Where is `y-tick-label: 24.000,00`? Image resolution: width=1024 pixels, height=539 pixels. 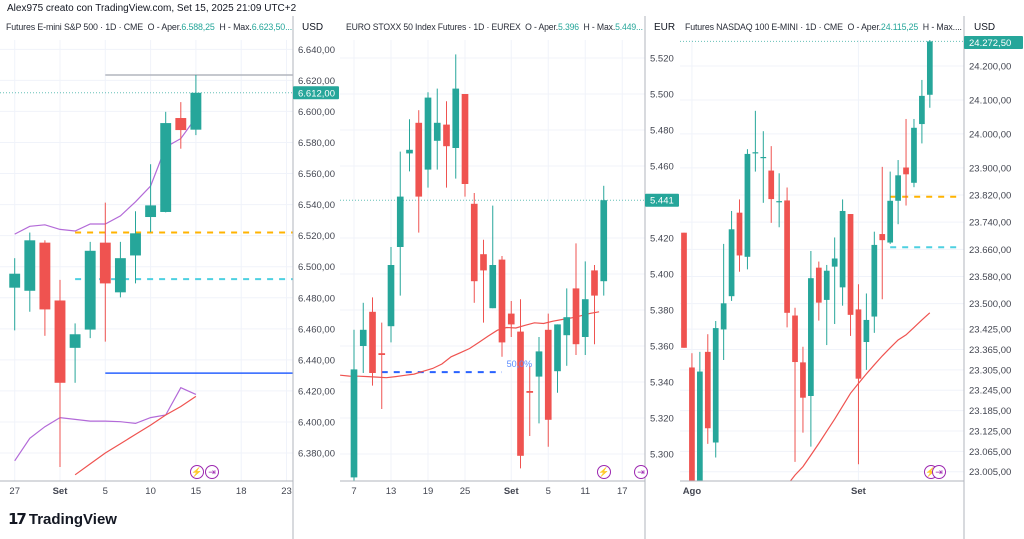 y-tick-label: 24.000,00 is located at coordinates (990, 134).